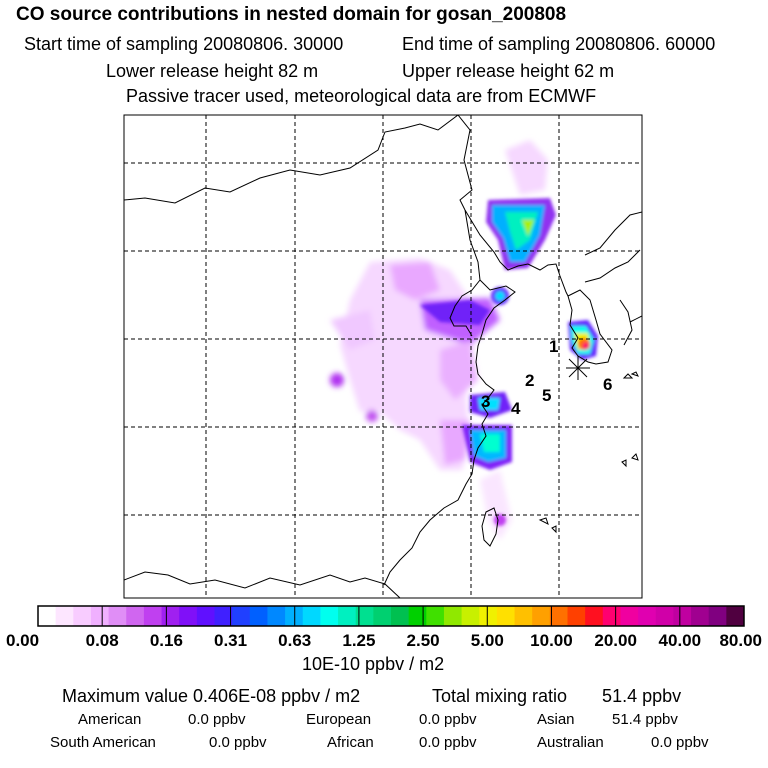  Describe the element at coordinates (230, 640) in the screenshot. I see `colorbar-tick-label: 0.31` at that location.